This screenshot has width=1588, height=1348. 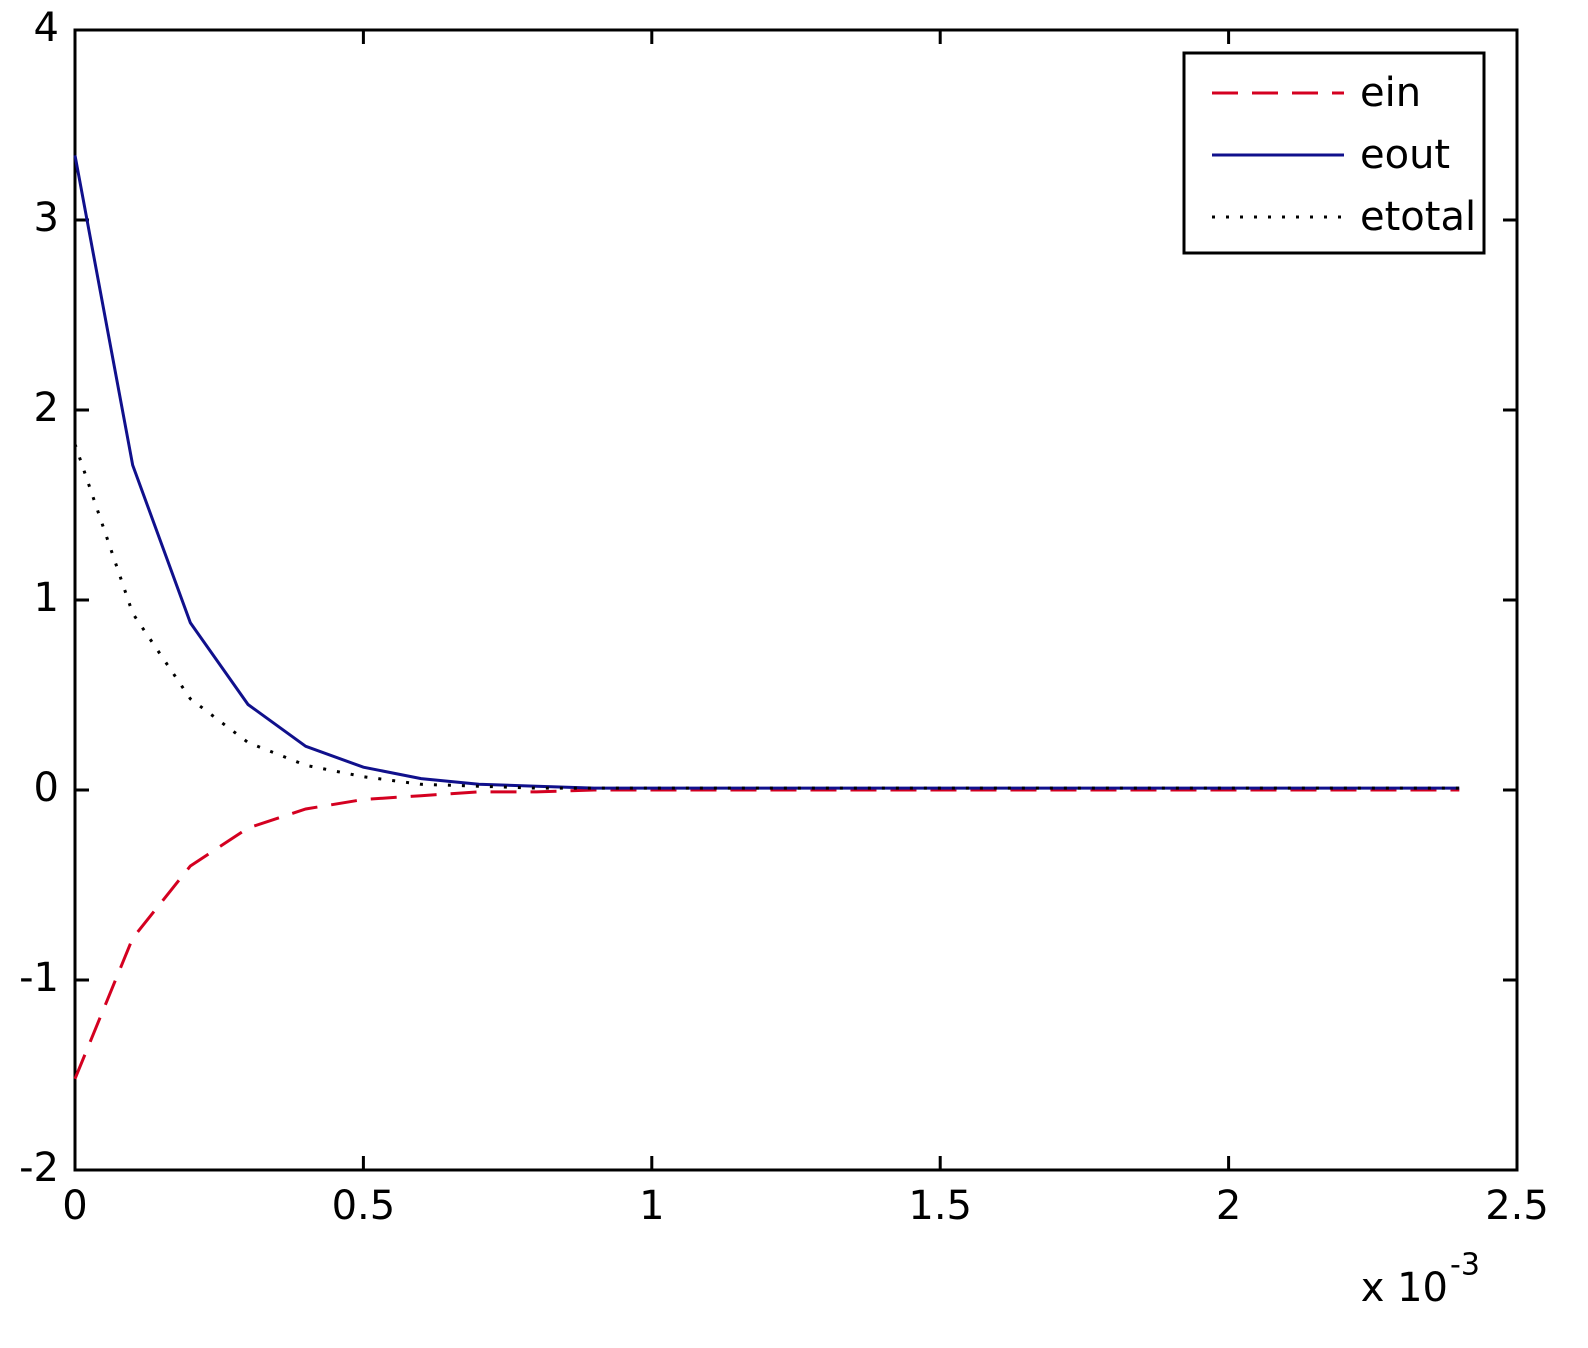 What do you see at coordinates (1390, 93) in the screenshot?
I see `legend-label: ein` at bounding box center [1390, 93].